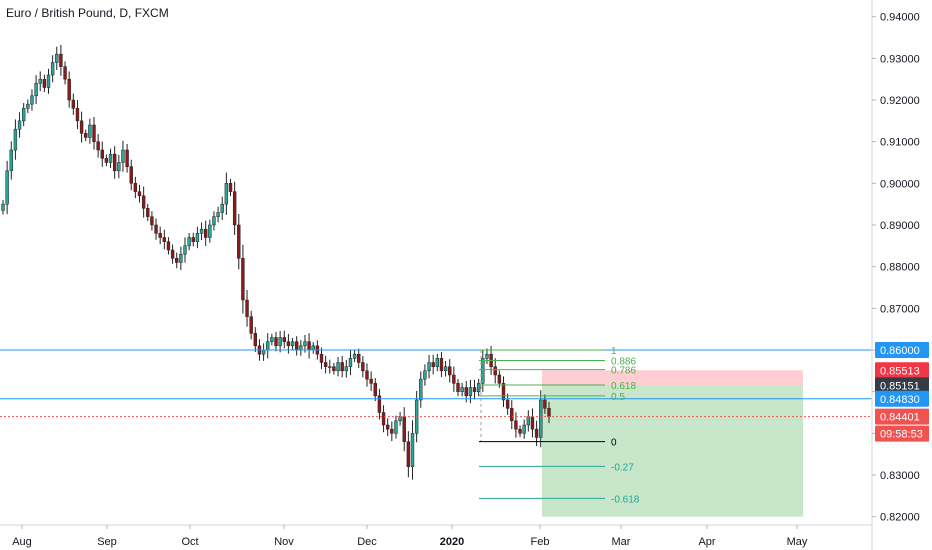 This screenshot has width=932, height=550. What do you see at coordinates (625, 499) in the screenshot?
I see `fib-level-label: -0.618` at bounding box center [625, 499].